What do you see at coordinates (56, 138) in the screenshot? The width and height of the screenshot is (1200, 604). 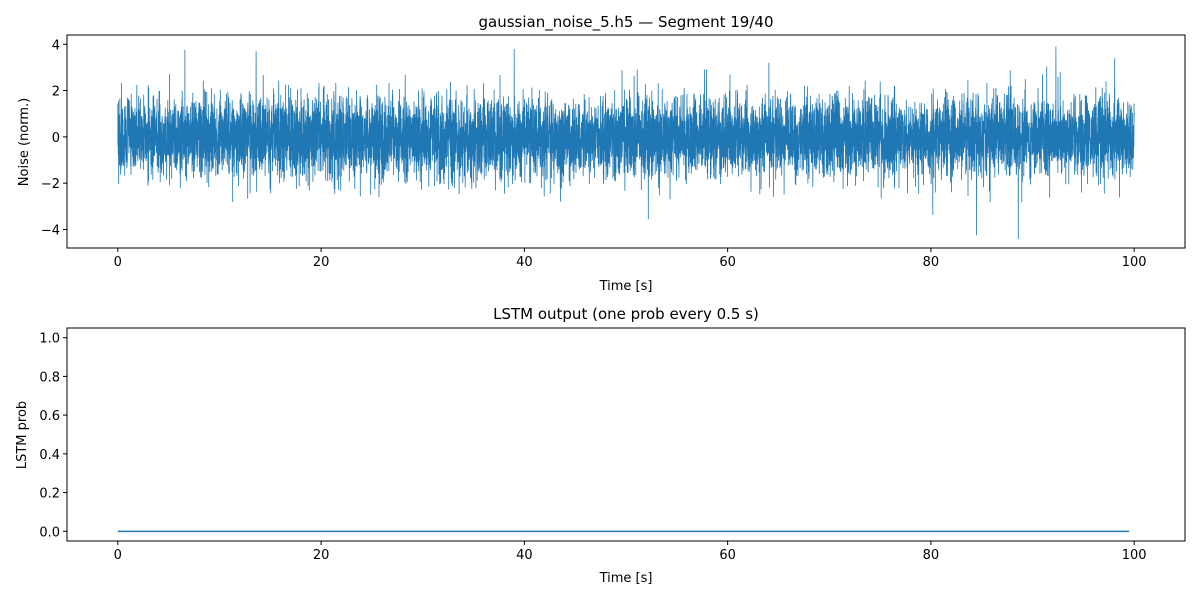 I see `y-tick-label: 0` at bounding box center [56, 138].